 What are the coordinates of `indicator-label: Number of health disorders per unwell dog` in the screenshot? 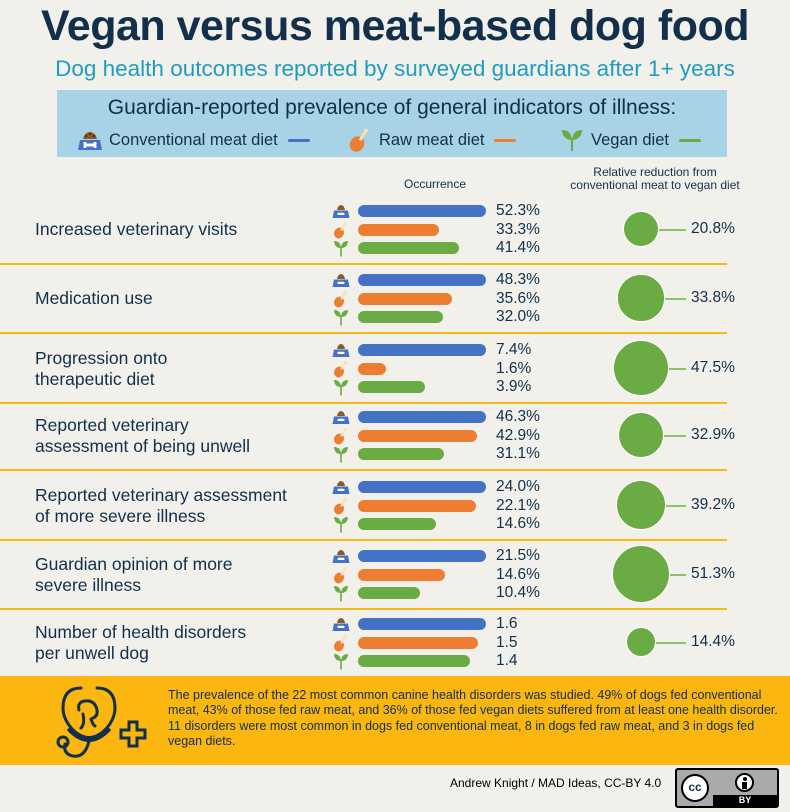 It's located at (180, 642).